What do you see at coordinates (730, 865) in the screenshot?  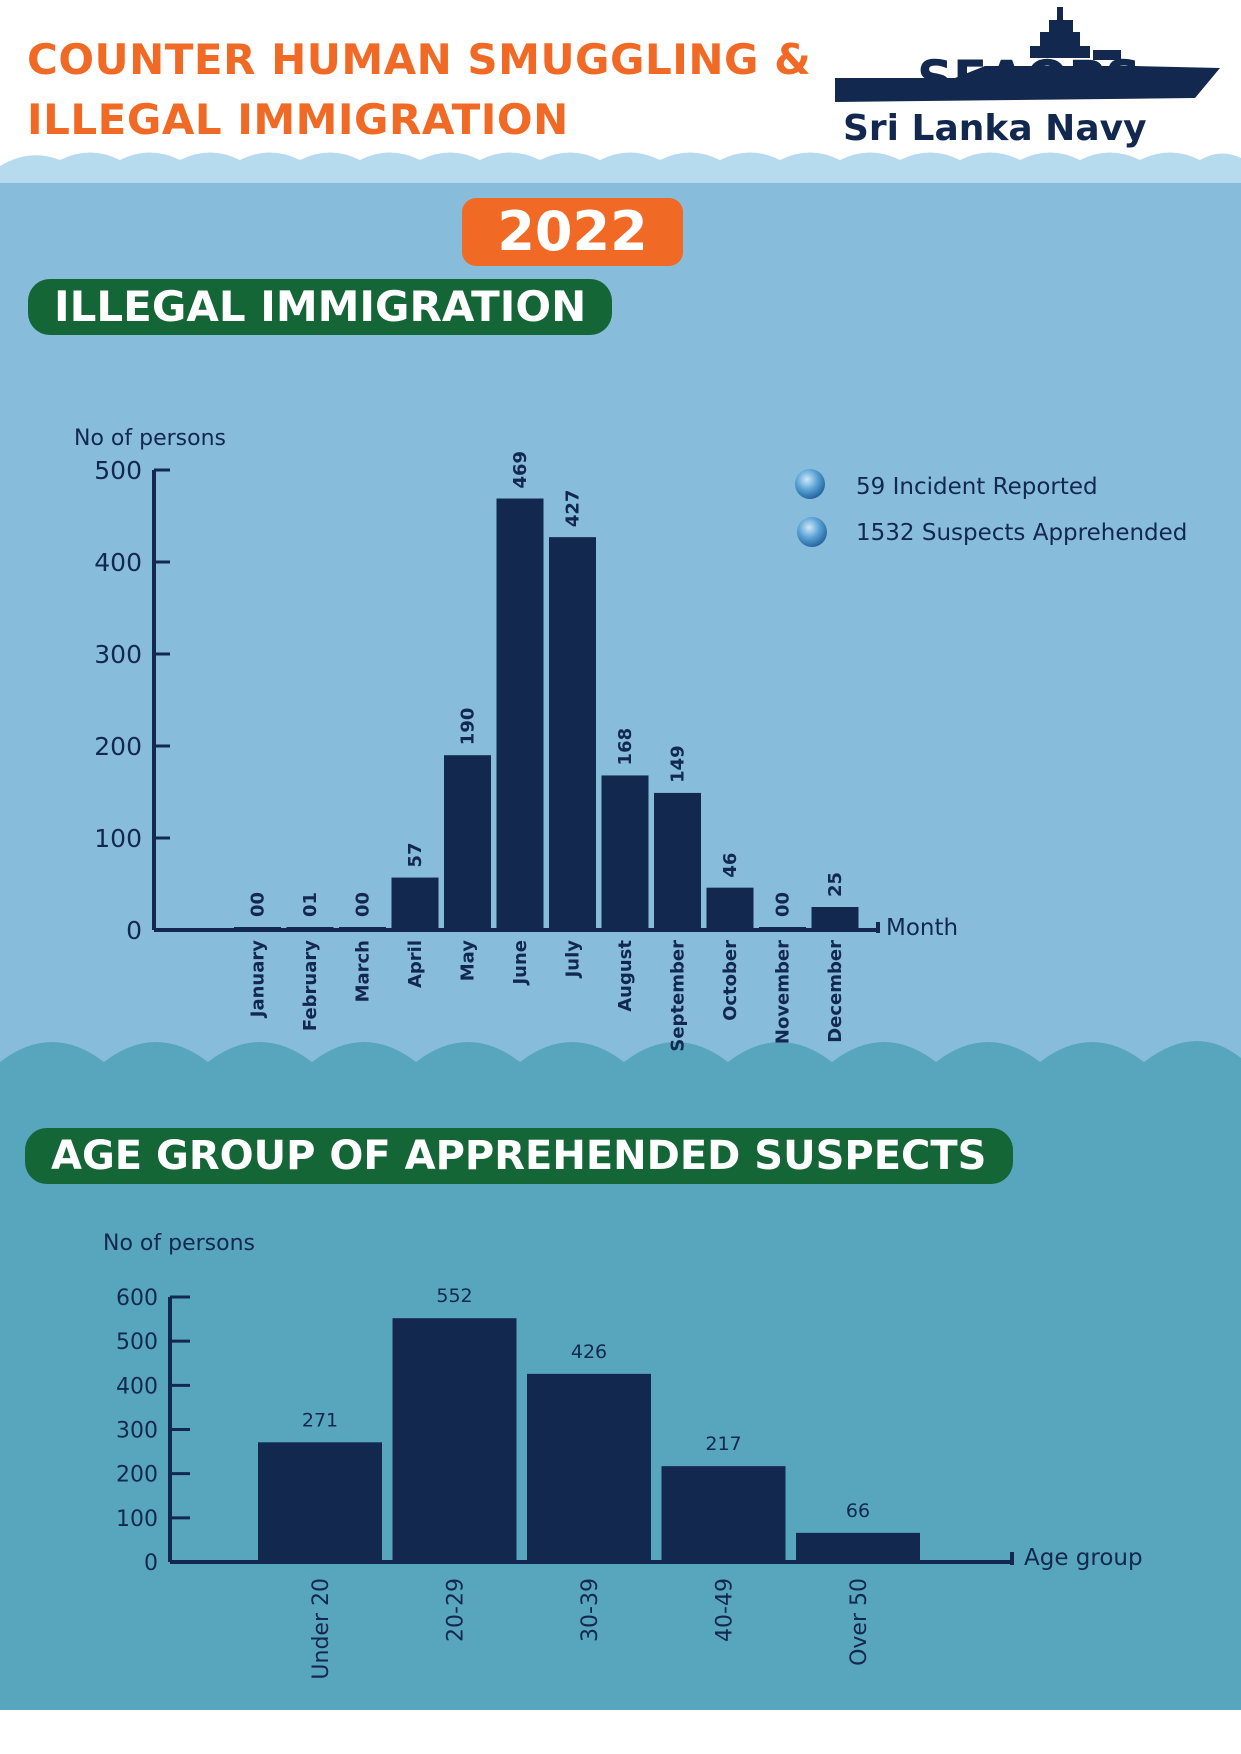 I see `data-label: 46` at bounding box center [730, 865].